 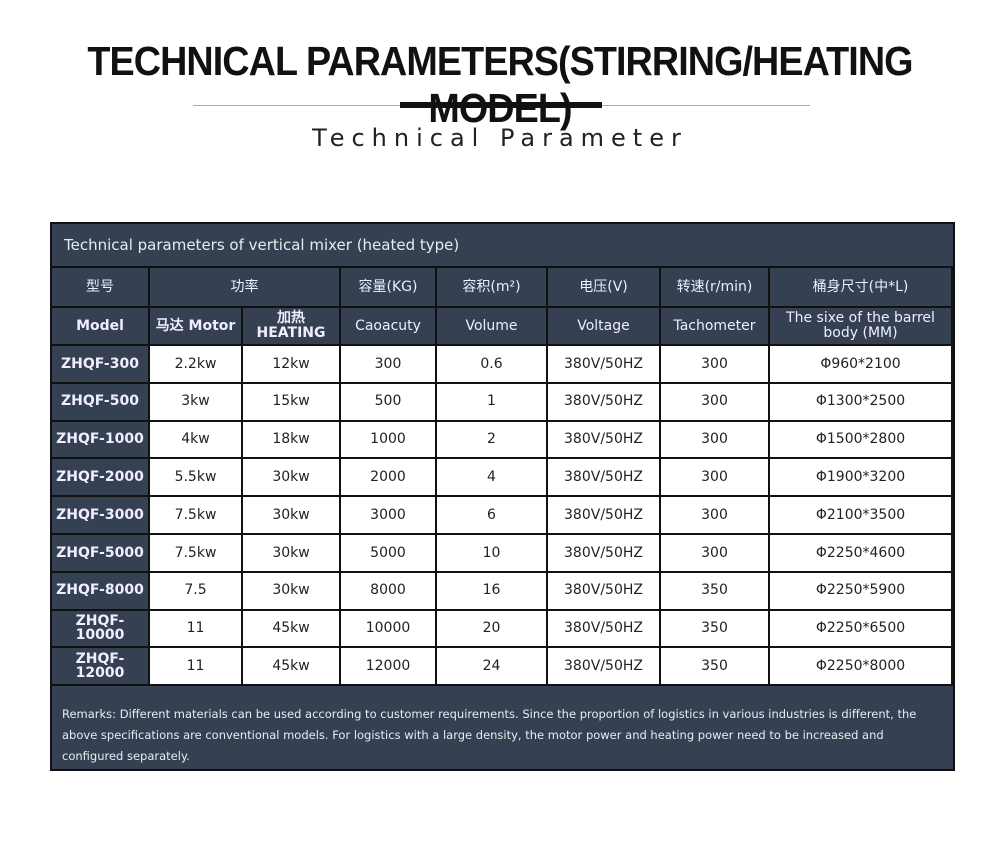 What do you see at coordinates (100, 553) in the screenshot?
I see `model-cell: ZHQF-5000` at bounding box center [100, 553].